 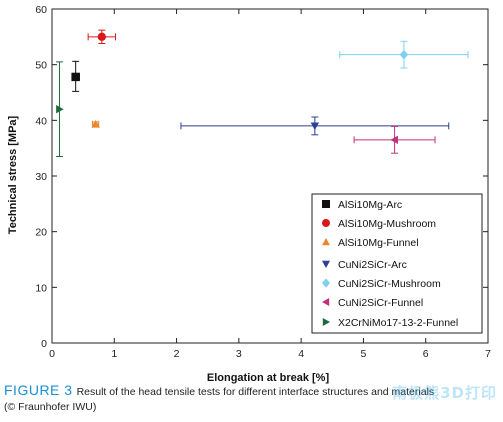 What do you see at coordinates (370, 205) in the screenshot?
I see `legend-label: AlSi10Mg-Arc` at bounding box center [370, 205].